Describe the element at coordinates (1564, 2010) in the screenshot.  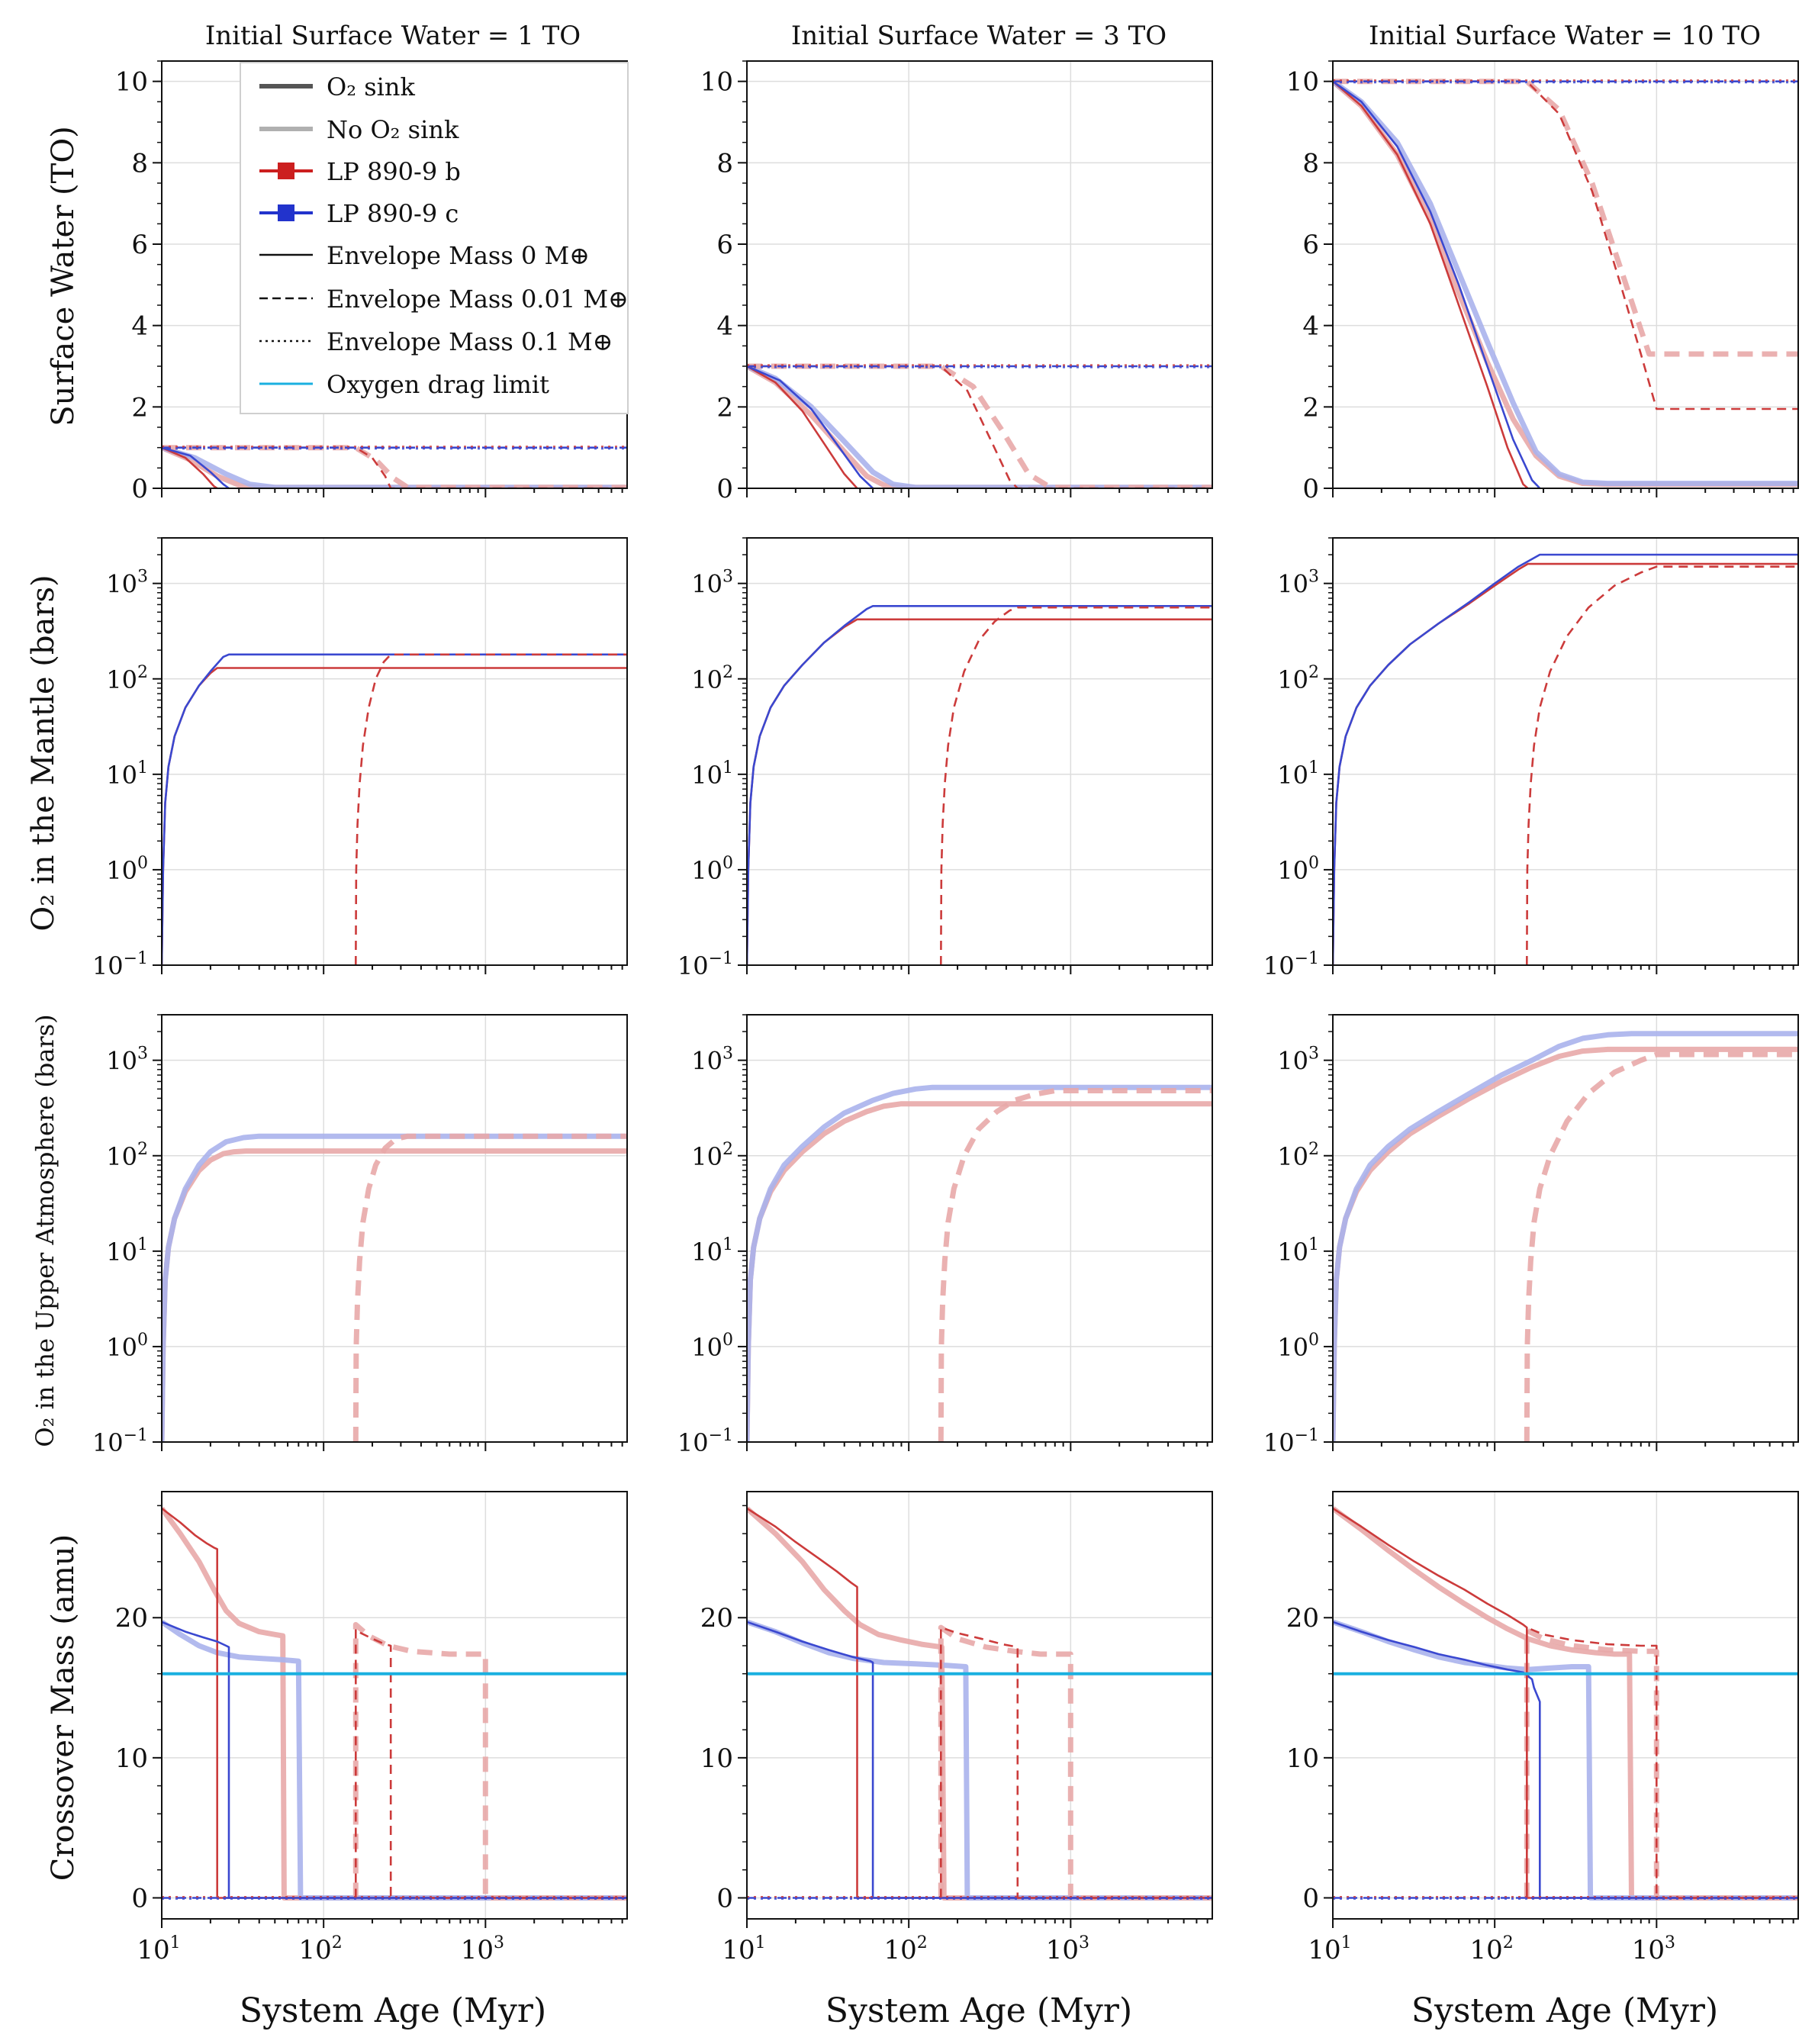
I see `xlabel-col-3: System Age (Myr)` at that location.